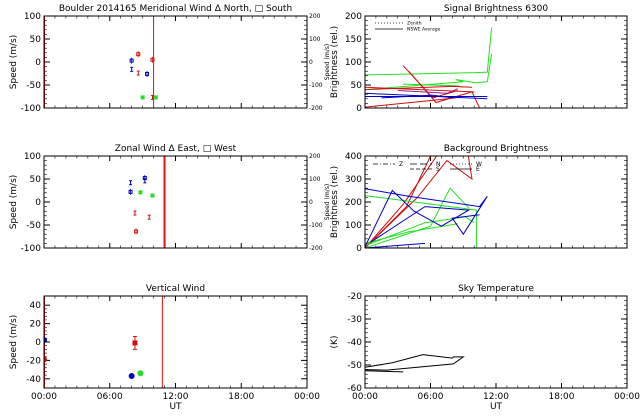 Image resolution: width=640 pixels, height=420 pixels. What do you see at coordinates (496, 149) in the screenshot?
I see `chart-title: Background Brightness` at bounding box center [496, 149].